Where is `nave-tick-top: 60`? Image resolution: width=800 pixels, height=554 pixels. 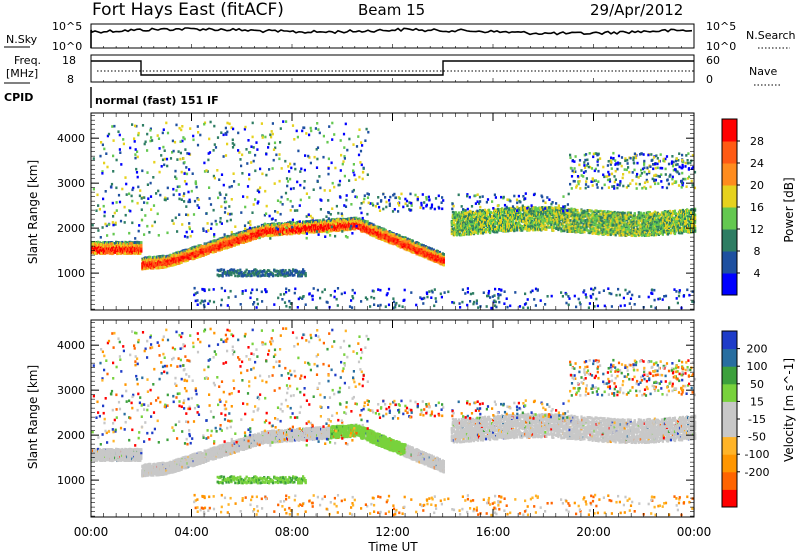
nave-tick-top: 60 is located at coordinates (713, 60).